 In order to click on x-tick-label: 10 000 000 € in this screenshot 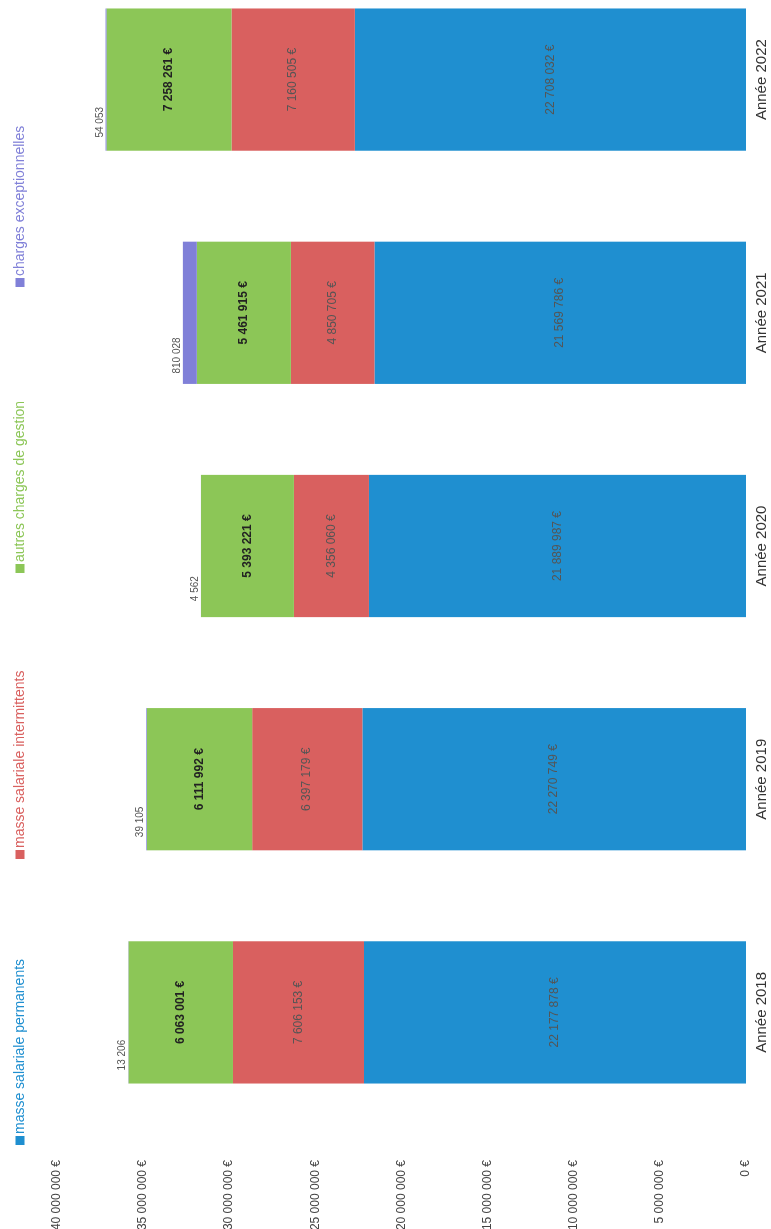, I will do `click(572, 1194)`.